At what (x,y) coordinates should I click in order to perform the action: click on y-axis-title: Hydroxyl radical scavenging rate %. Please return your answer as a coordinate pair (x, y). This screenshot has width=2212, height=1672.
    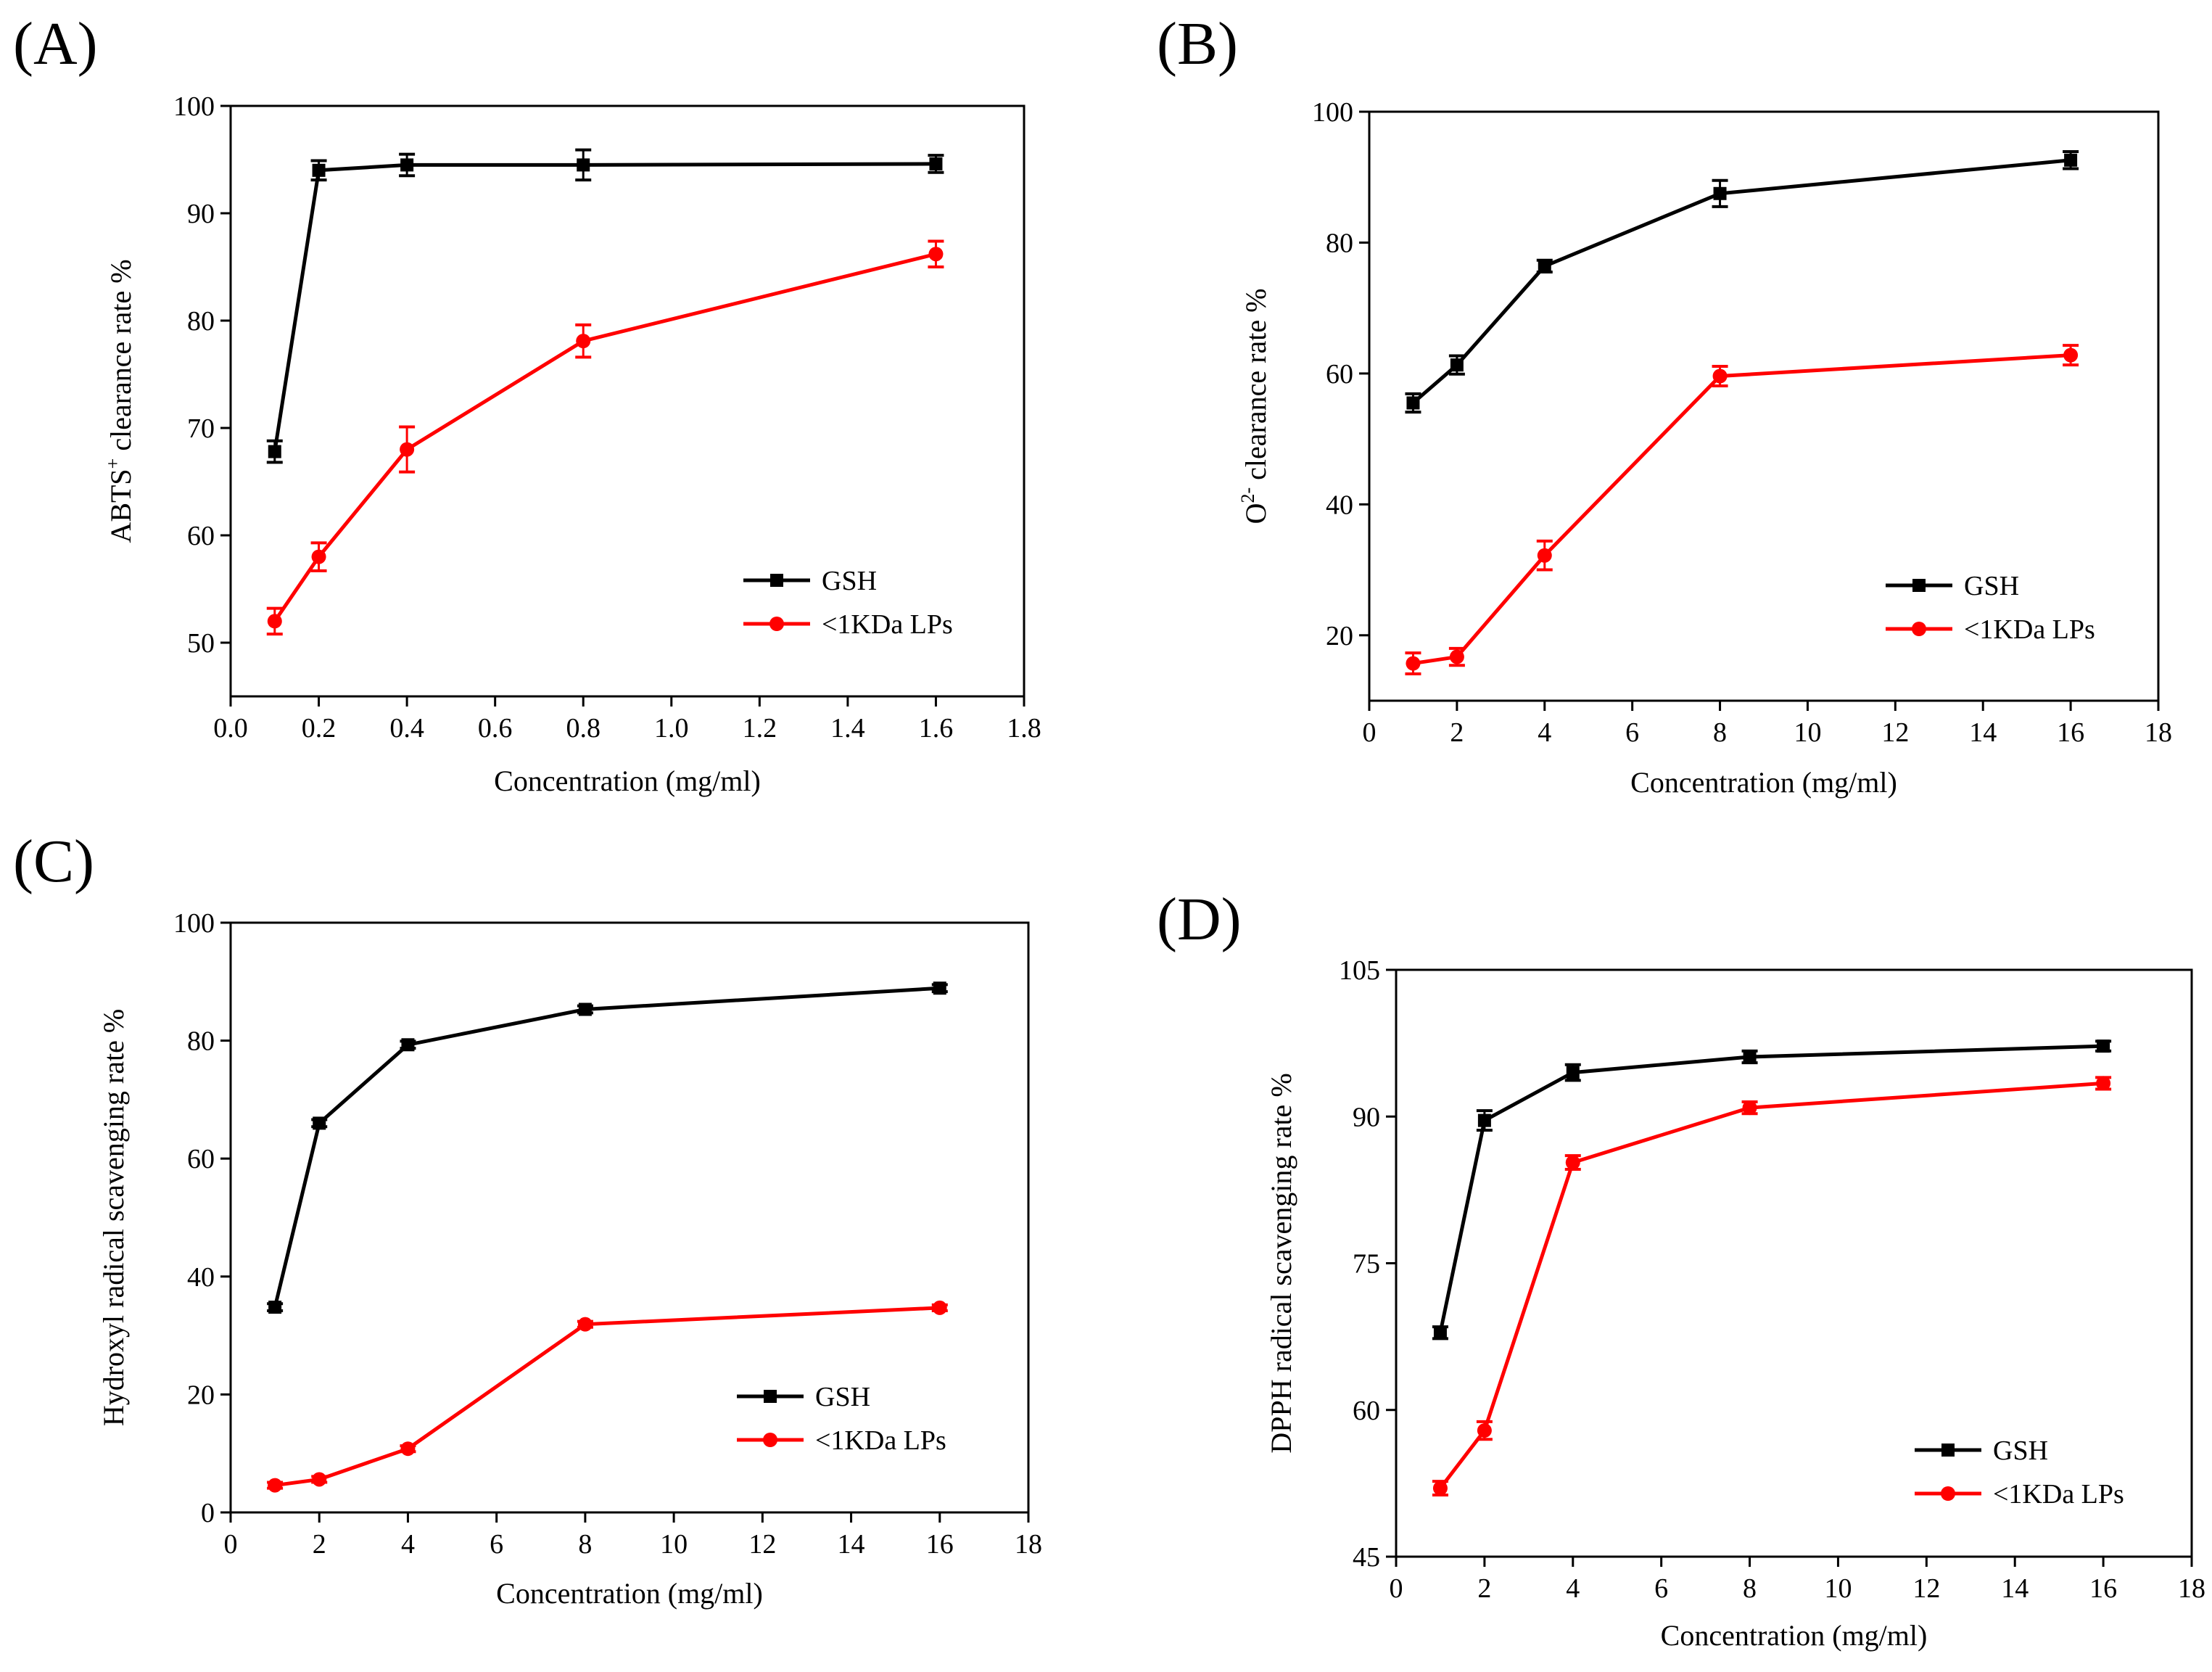
    Looking at the image, I should click on (113, 1218).